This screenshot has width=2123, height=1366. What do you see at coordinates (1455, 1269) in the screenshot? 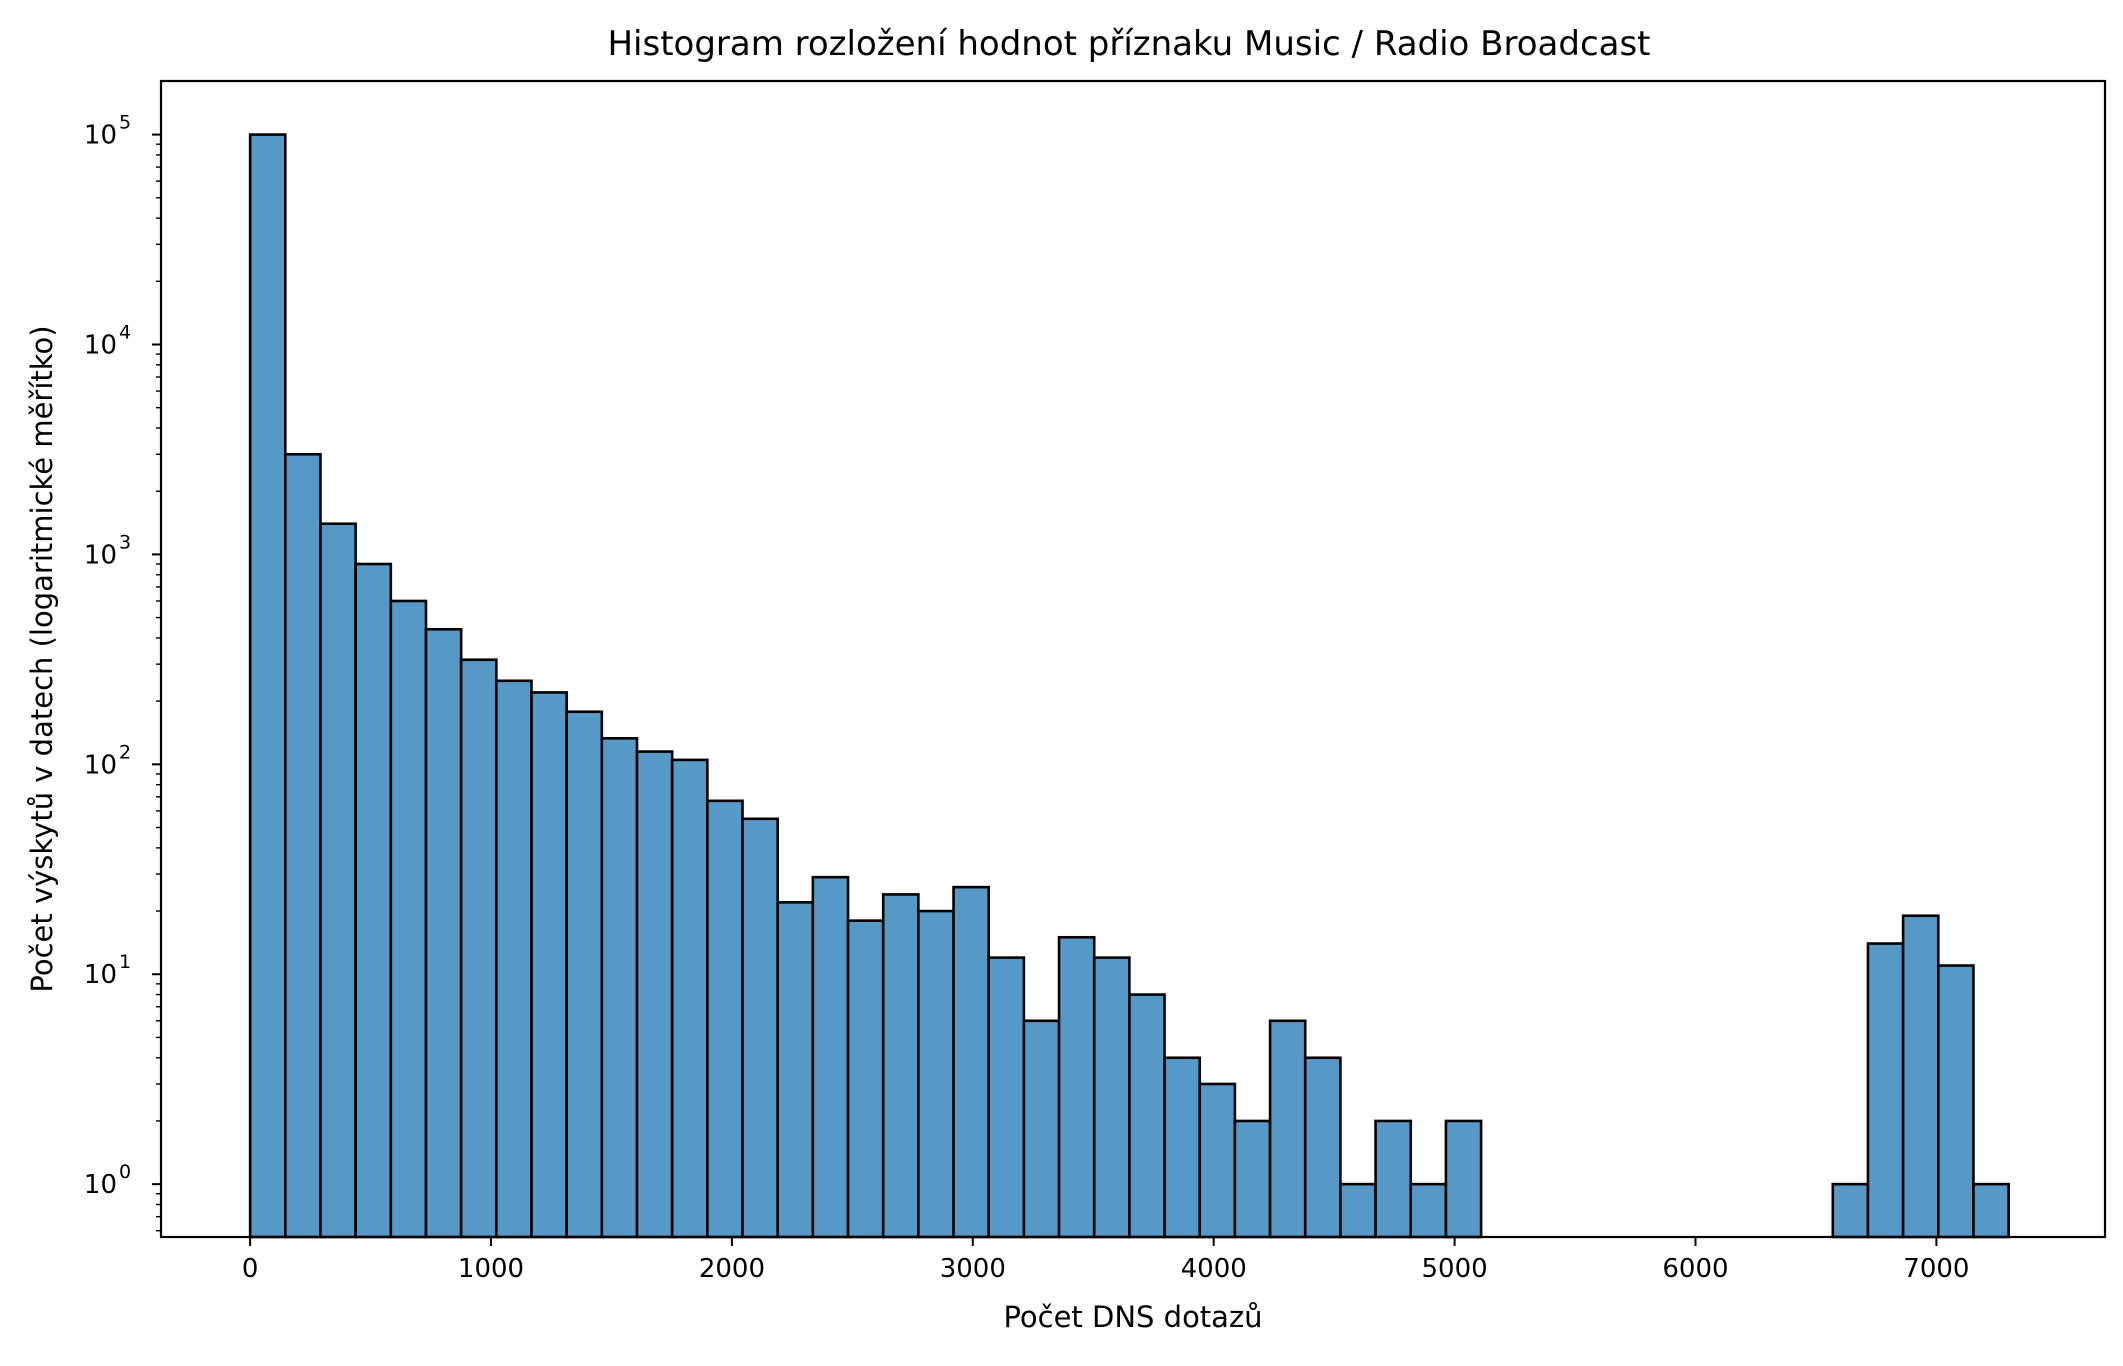
I see `x-tick-label: 5000` at bounding box center [1455, 1269].